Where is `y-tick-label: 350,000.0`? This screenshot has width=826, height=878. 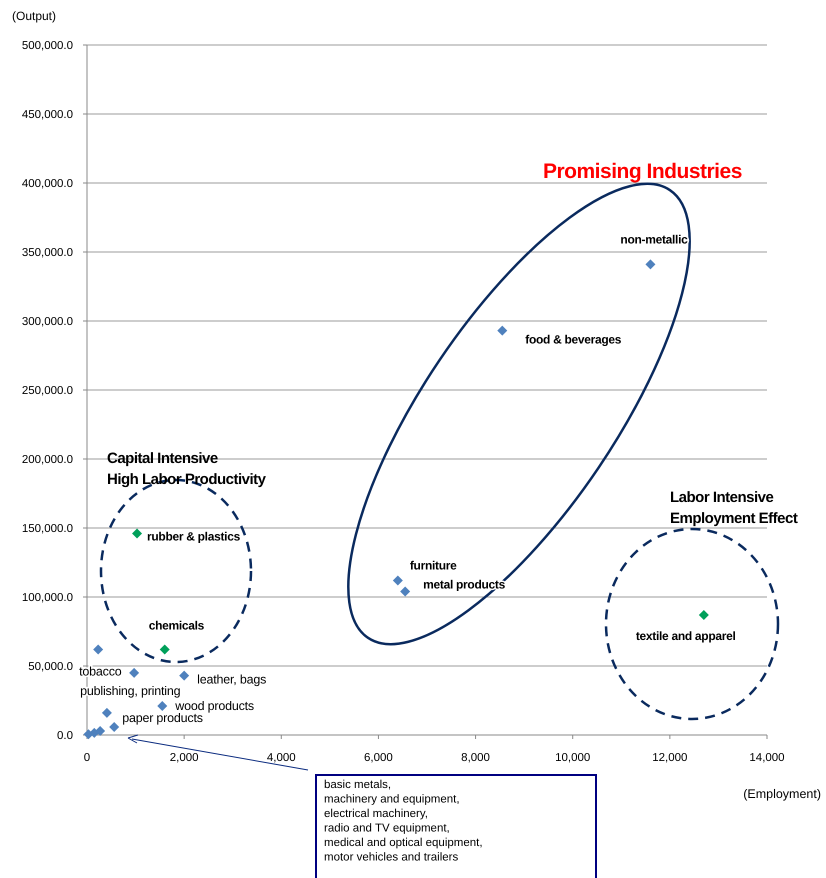
y-tick-label: 350,000.0 is located at coordinates (47, 253).